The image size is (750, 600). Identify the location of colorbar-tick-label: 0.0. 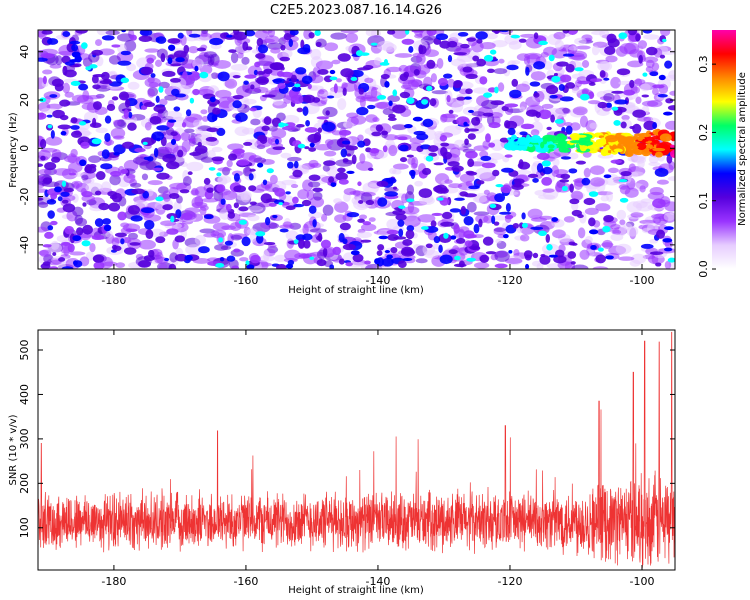
(703, 269).